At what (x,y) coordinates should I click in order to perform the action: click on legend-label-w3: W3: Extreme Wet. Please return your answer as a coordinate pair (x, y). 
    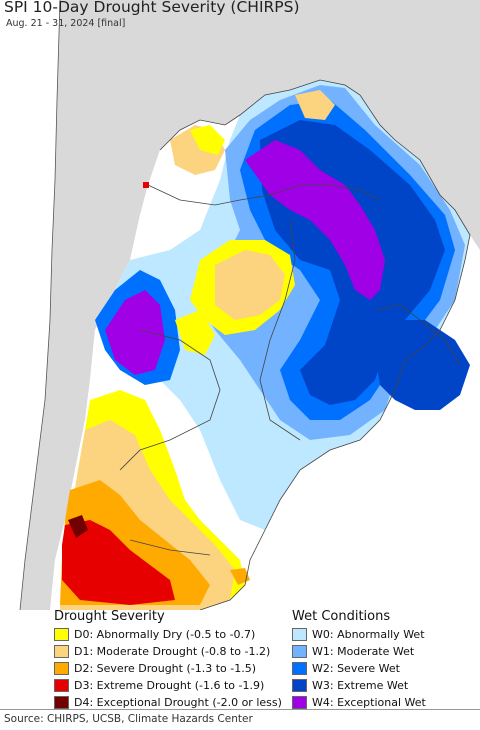
    Looking at the image, I should click on (360, 685).